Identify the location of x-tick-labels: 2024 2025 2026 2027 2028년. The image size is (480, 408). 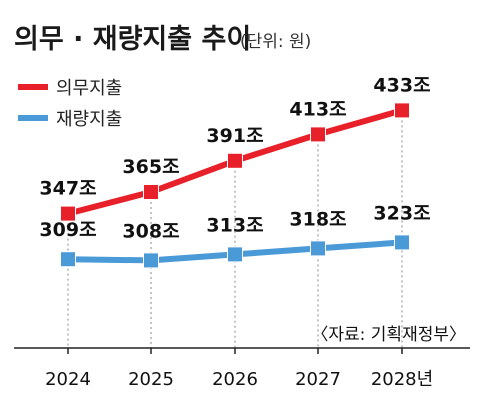
(239, 369).